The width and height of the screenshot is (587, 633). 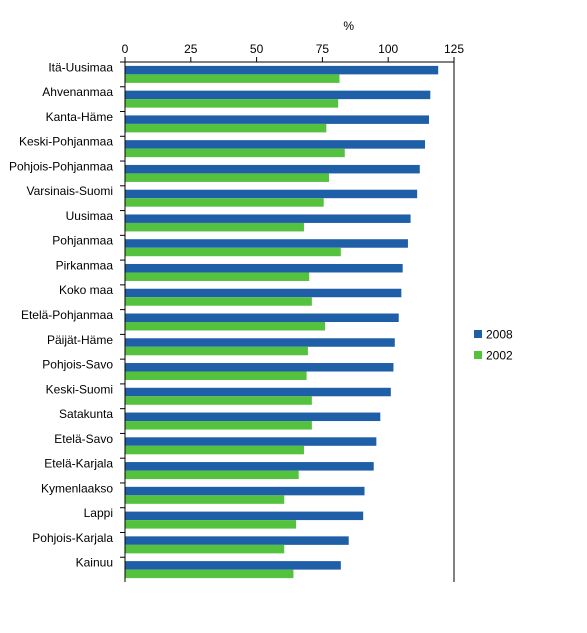 What do you see at coordinates (323, 49) in the screenshot?
I see `x-tick-label: 75` at bounding box center [323, 49].